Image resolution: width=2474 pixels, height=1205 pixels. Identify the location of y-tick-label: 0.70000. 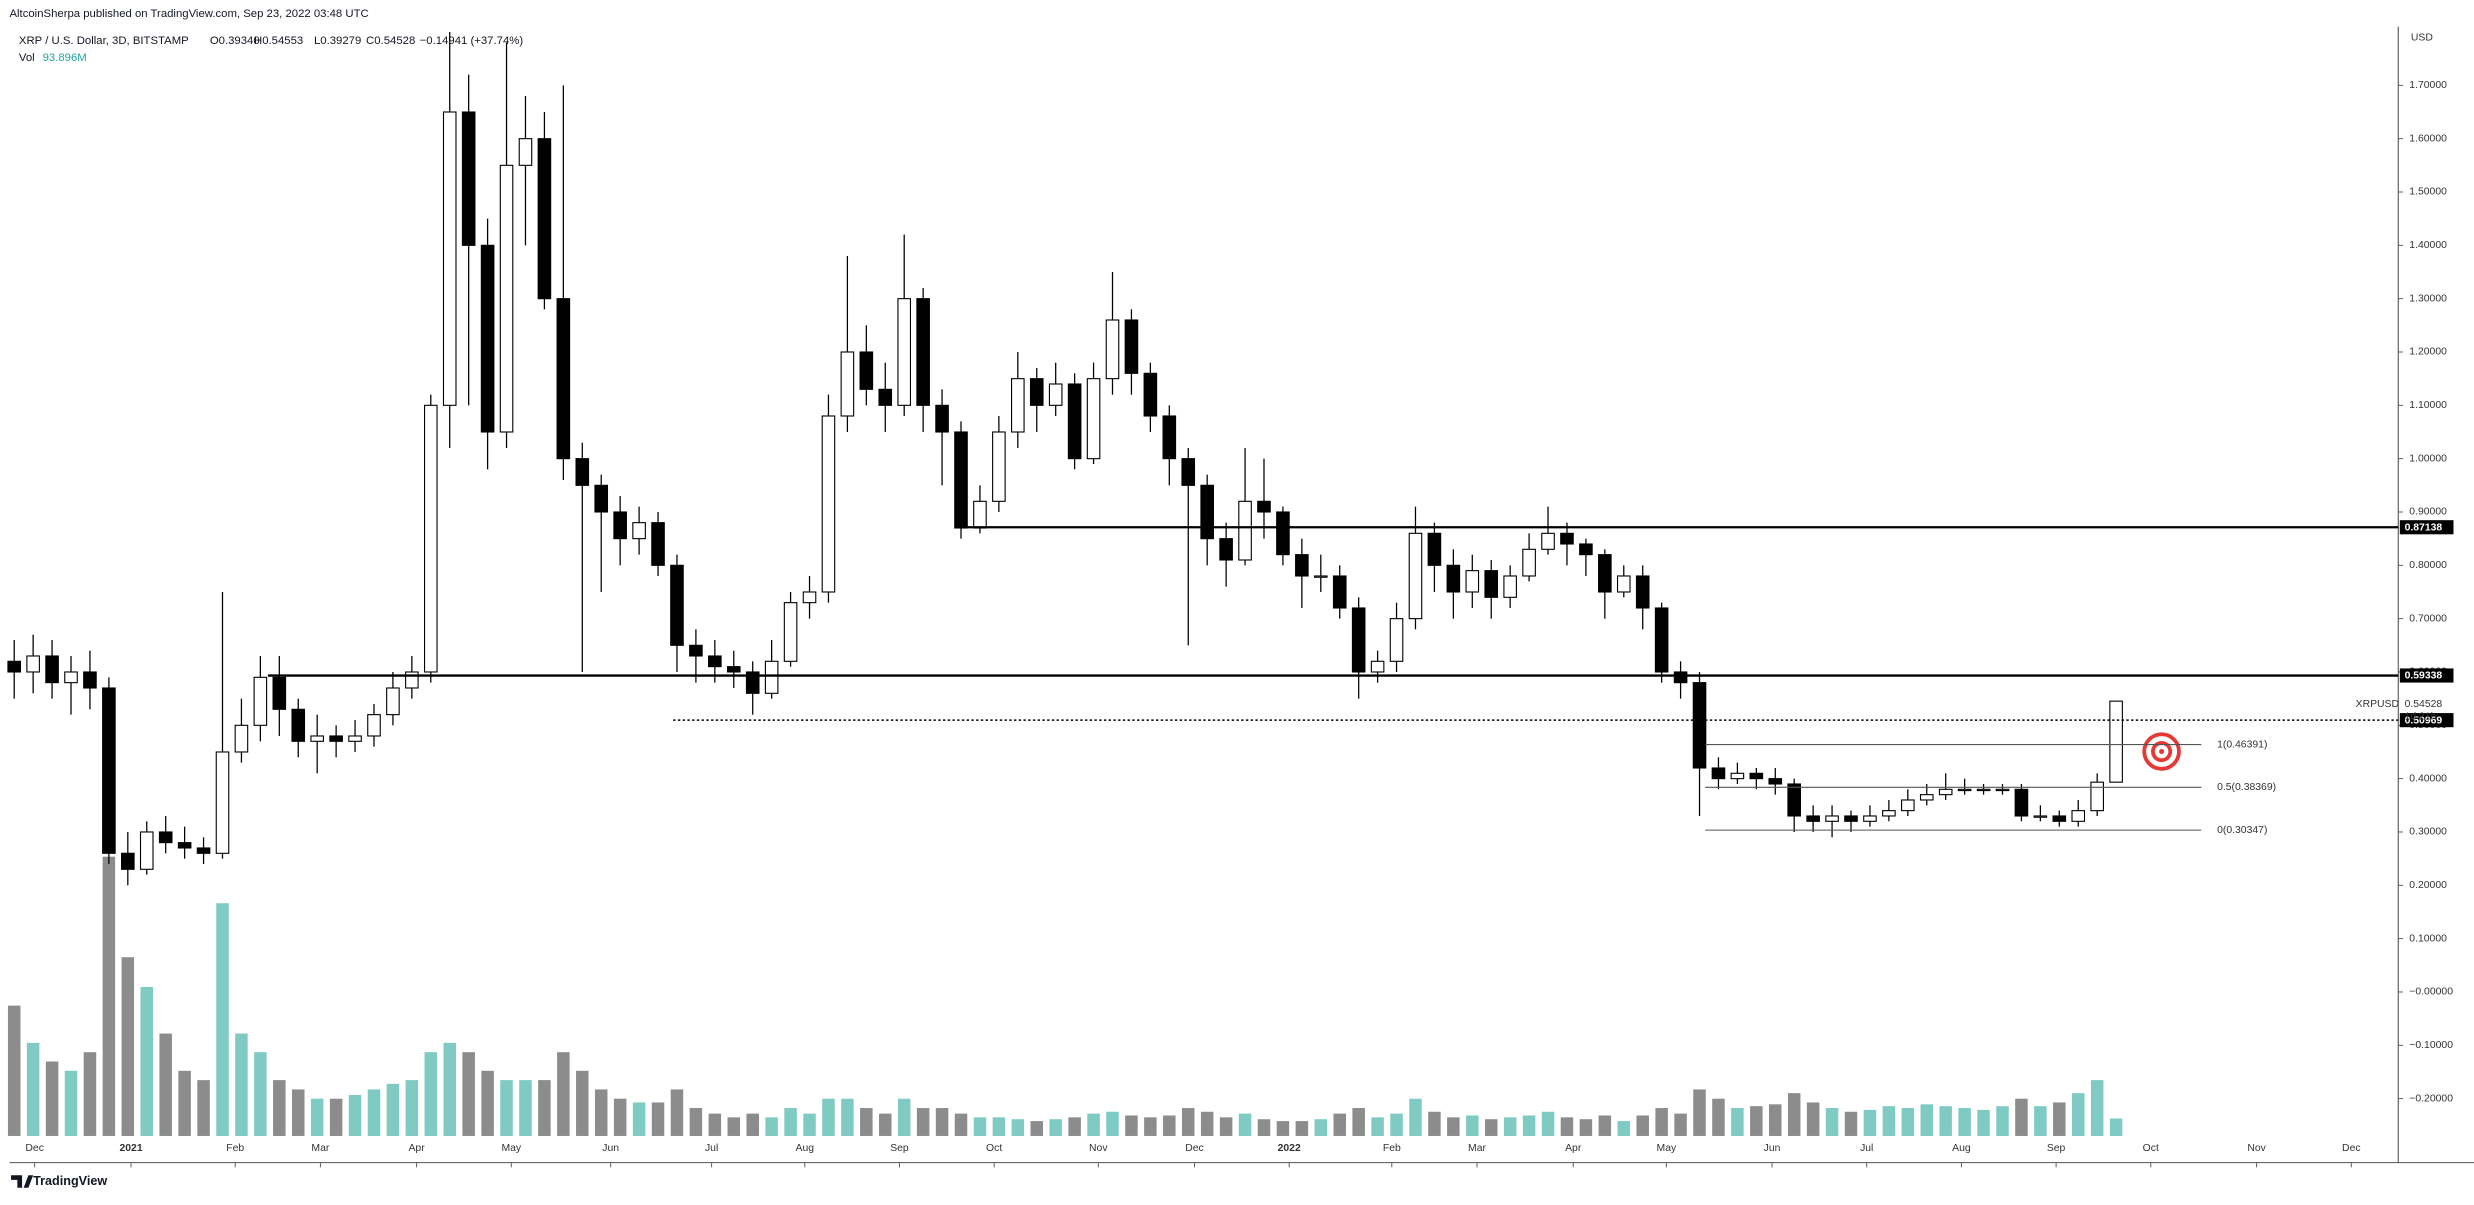
(2428, 618).